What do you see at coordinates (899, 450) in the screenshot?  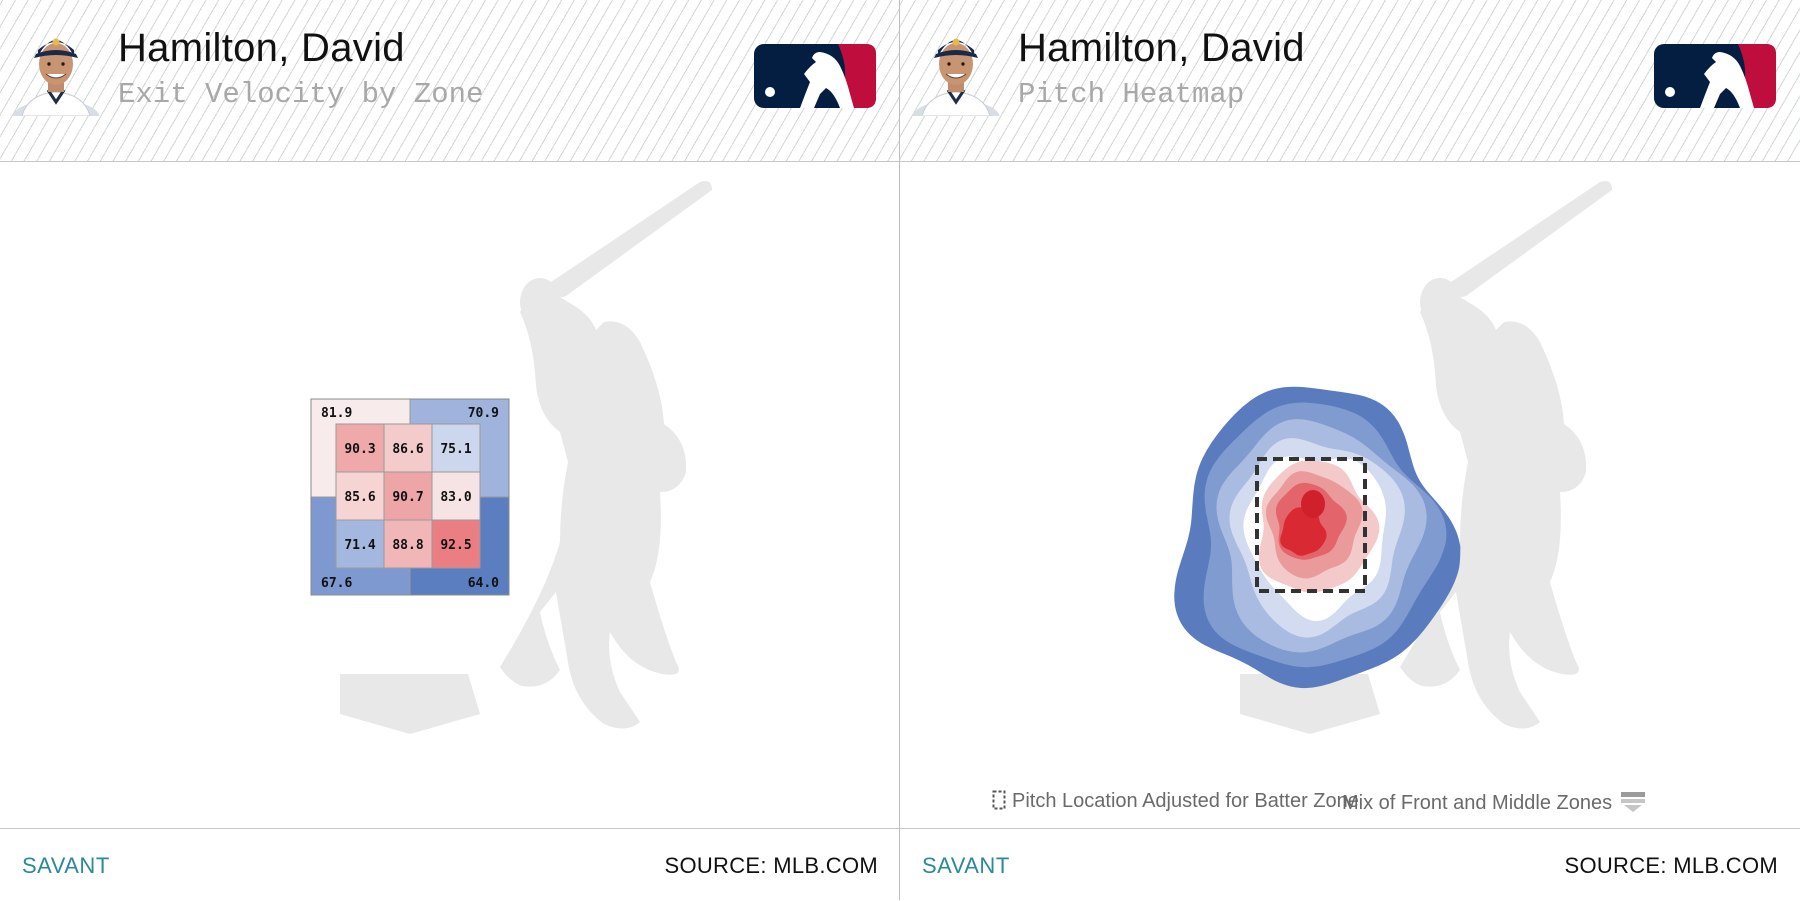 I see `panel-divider` at bounding box center [899, 450].